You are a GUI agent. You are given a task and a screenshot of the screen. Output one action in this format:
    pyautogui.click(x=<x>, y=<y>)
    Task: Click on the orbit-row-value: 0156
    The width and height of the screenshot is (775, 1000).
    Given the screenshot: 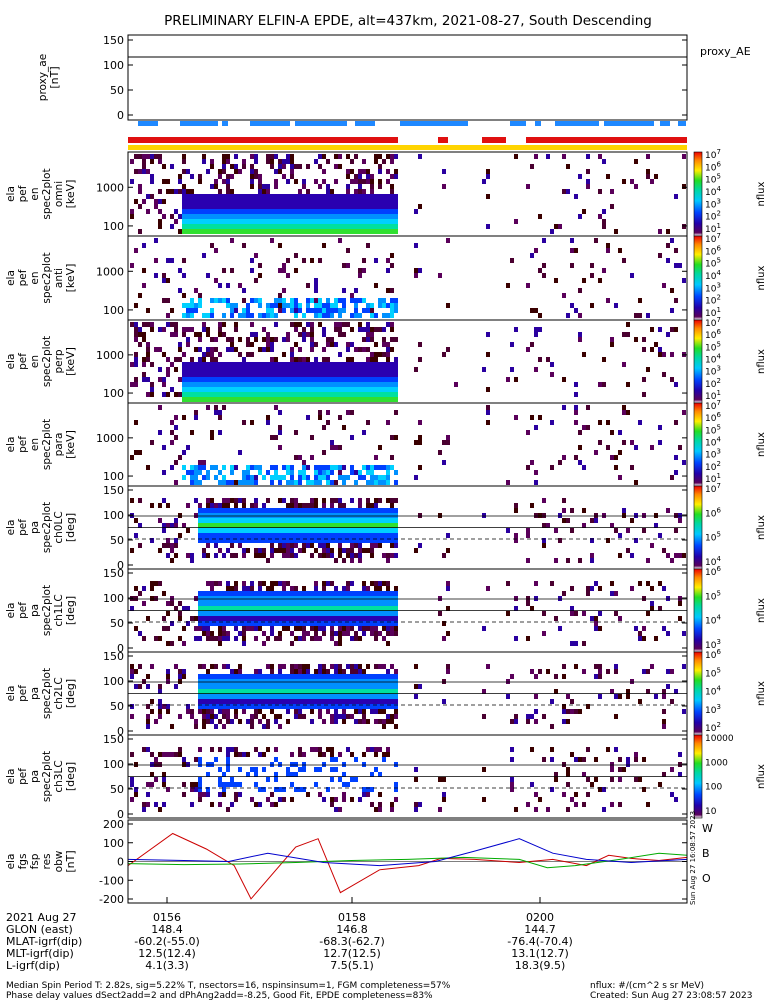 What is the action you would take?
    pyautogui.click(x=167, y=917)
    